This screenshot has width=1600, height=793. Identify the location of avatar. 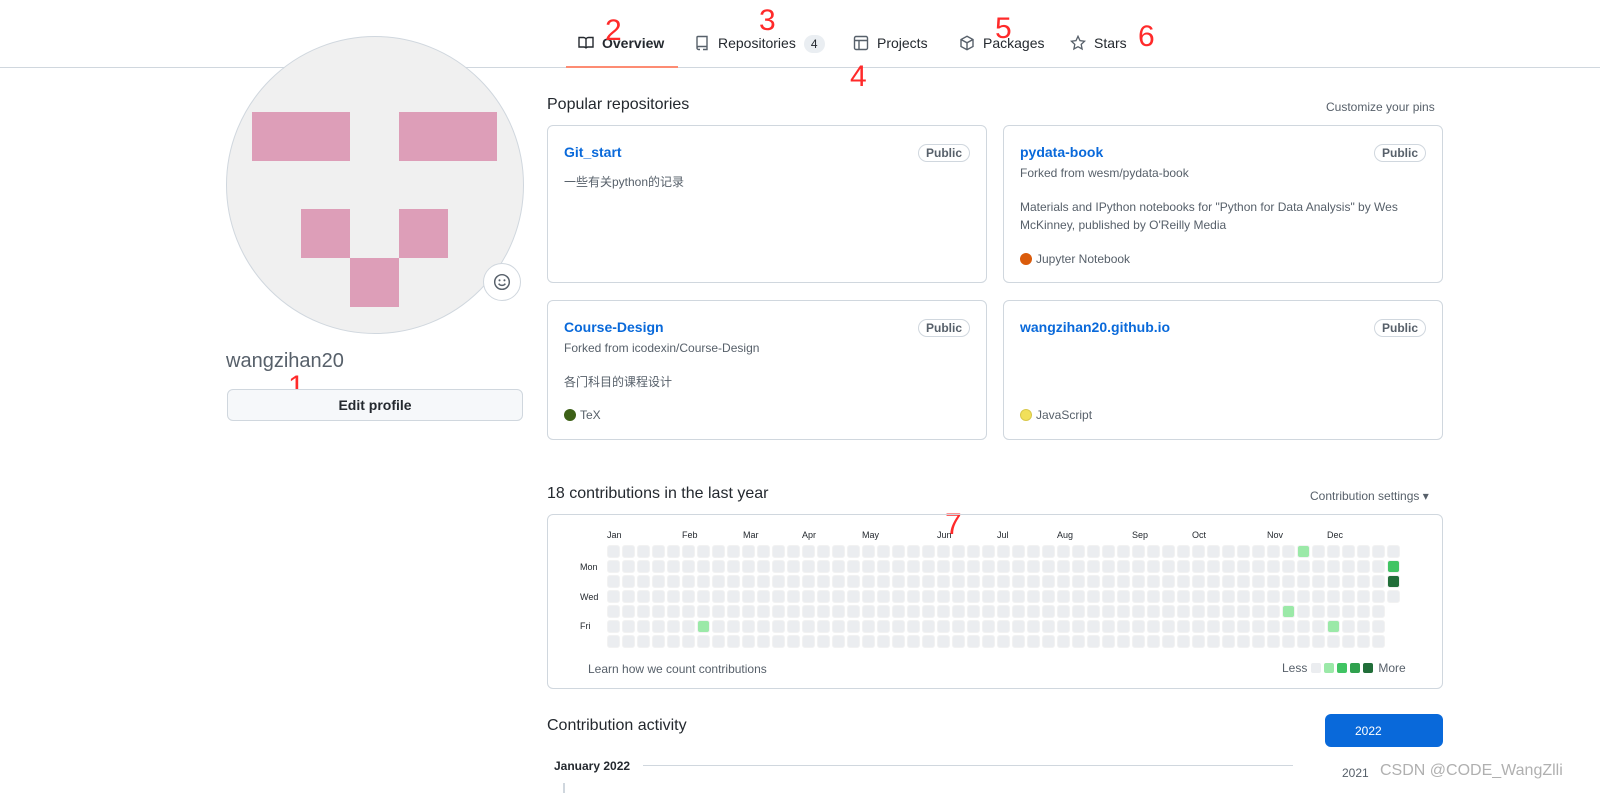
(375, 185).